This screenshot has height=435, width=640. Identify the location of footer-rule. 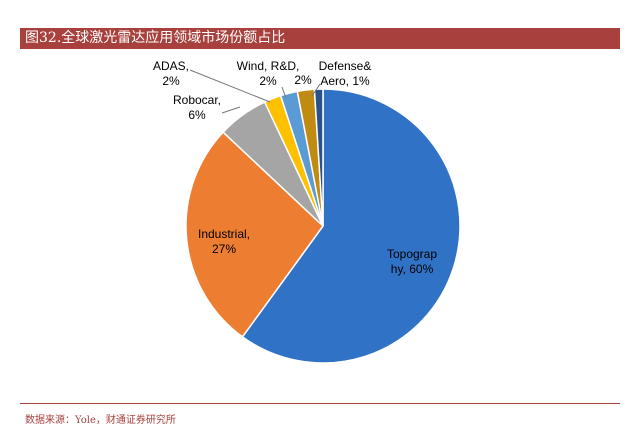
(320, 403).